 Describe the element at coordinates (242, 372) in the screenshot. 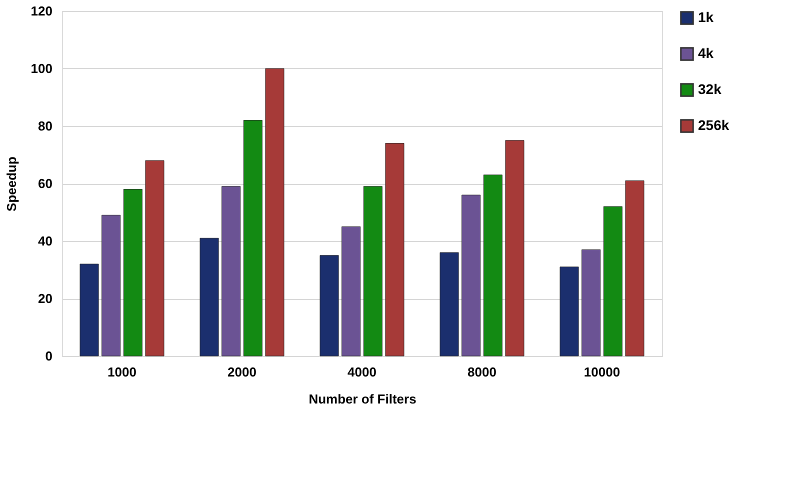

I see `x-tick-label: 2000` at that location.